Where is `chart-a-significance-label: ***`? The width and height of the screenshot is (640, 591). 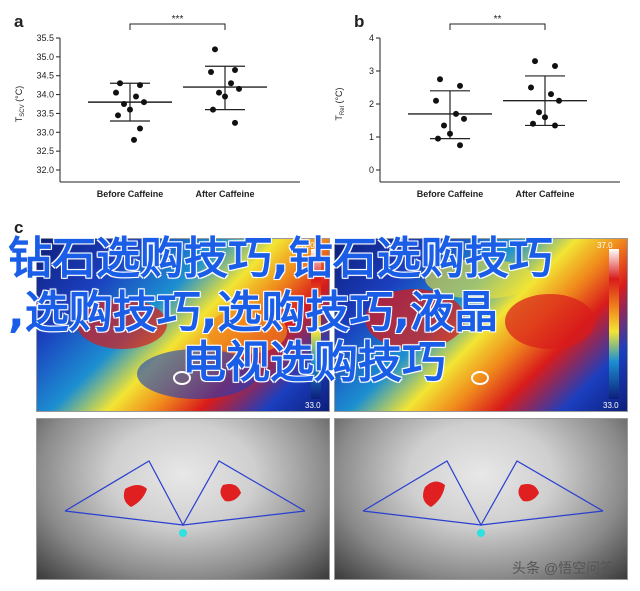
chart-a-significance-label: *** is located at coordinates (178, 19).